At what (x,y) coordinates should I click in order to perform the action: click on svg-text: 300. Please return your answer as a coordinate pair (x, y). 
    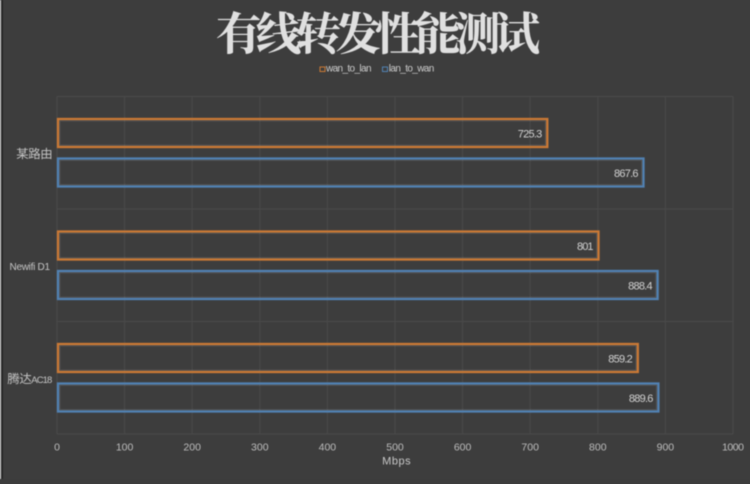
    Looking at the image, I should click on (260, 447).